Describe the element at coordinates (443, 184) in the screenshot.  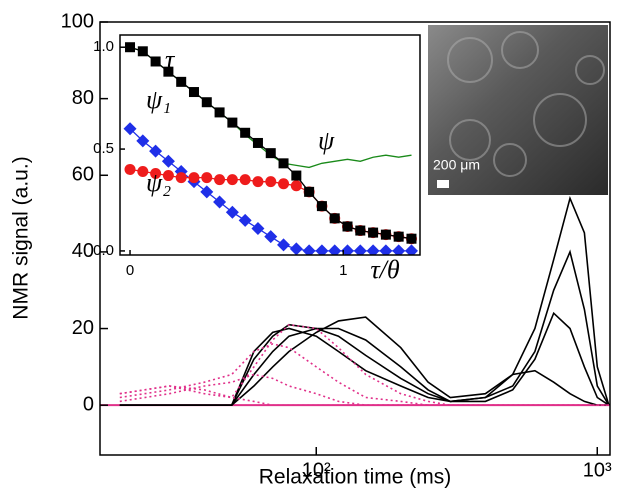
I see `scale-bar` at that location.